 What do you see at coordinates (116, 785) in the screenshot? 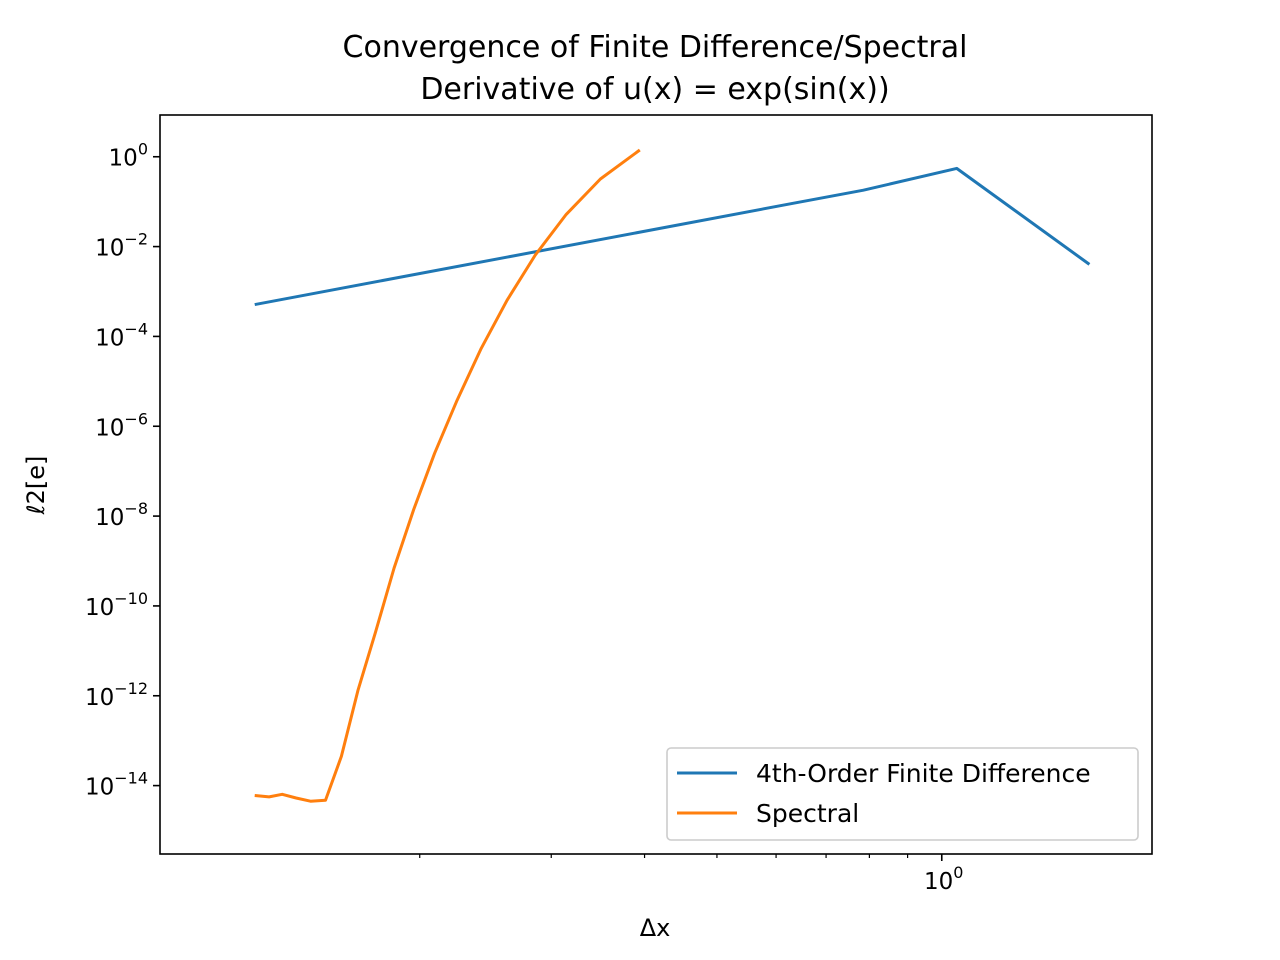
I see `y-tick-label-7: 10⁻¹⁴` at bounding box center [116, 785].